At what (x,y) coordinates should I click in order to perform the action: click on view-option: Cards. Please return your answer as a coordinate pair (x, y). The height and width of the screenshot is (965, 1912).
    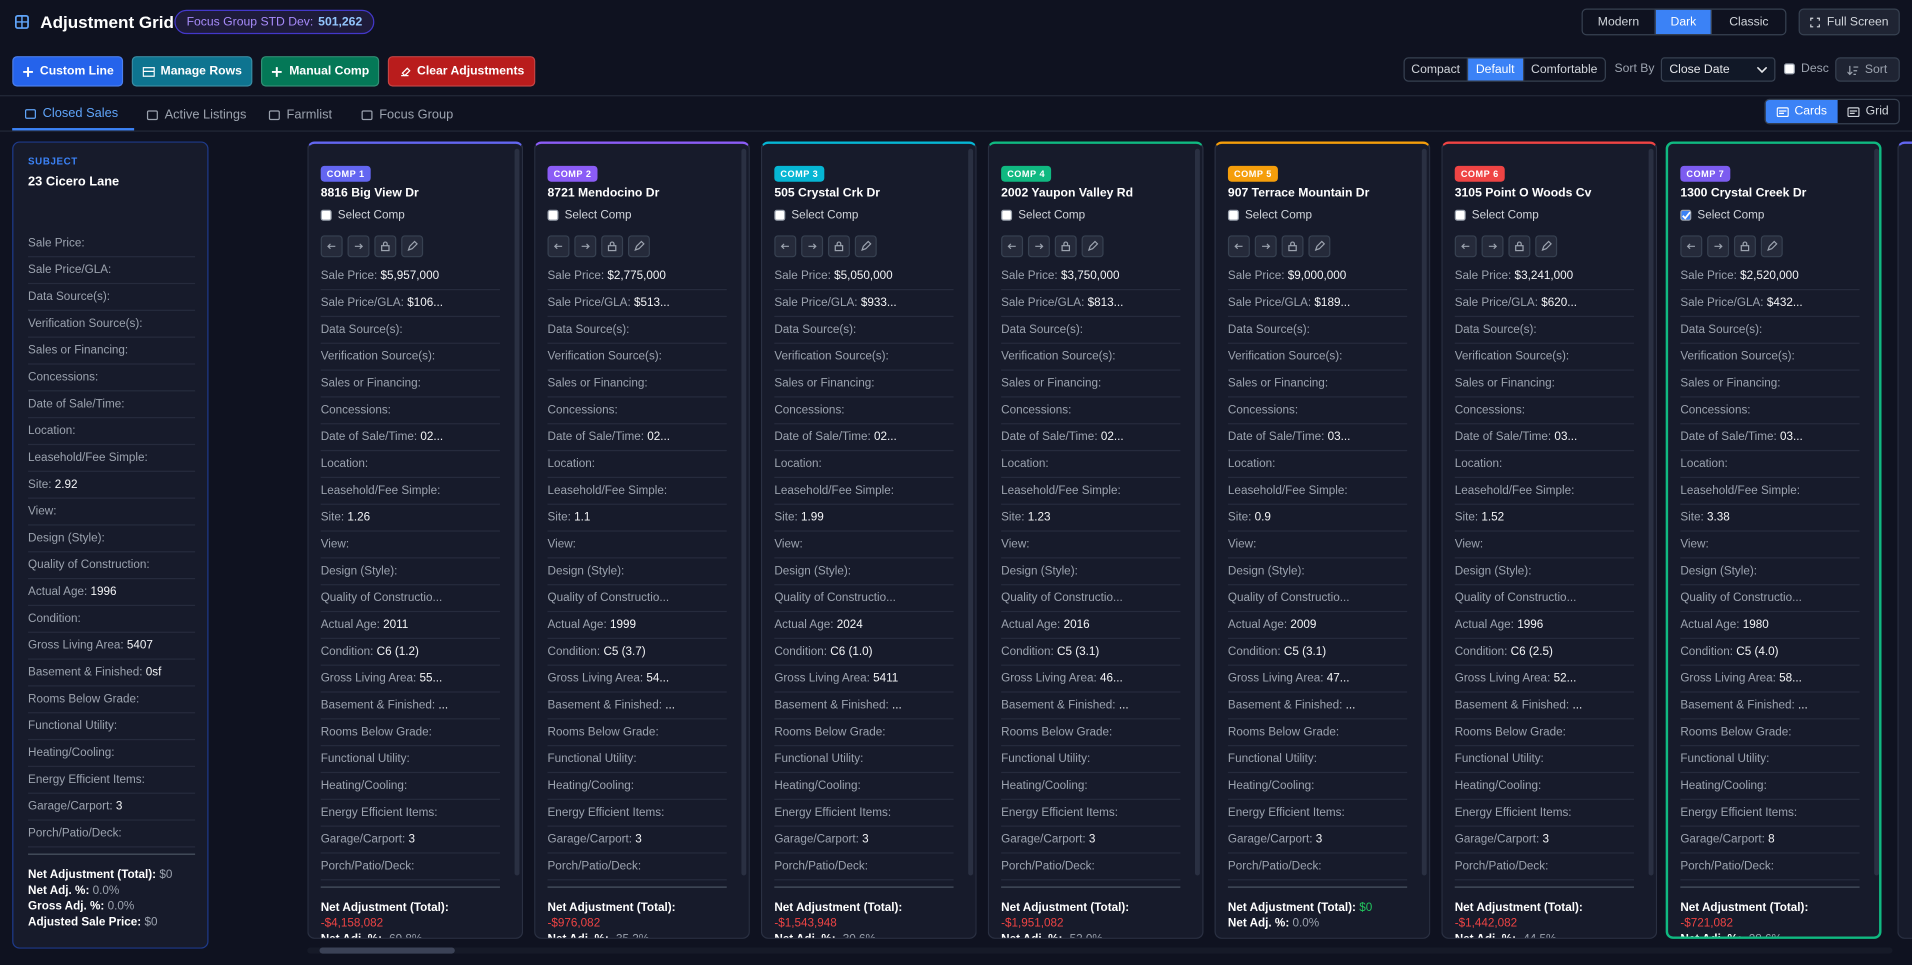
    Looking at the image, I should click on (1801, 111).